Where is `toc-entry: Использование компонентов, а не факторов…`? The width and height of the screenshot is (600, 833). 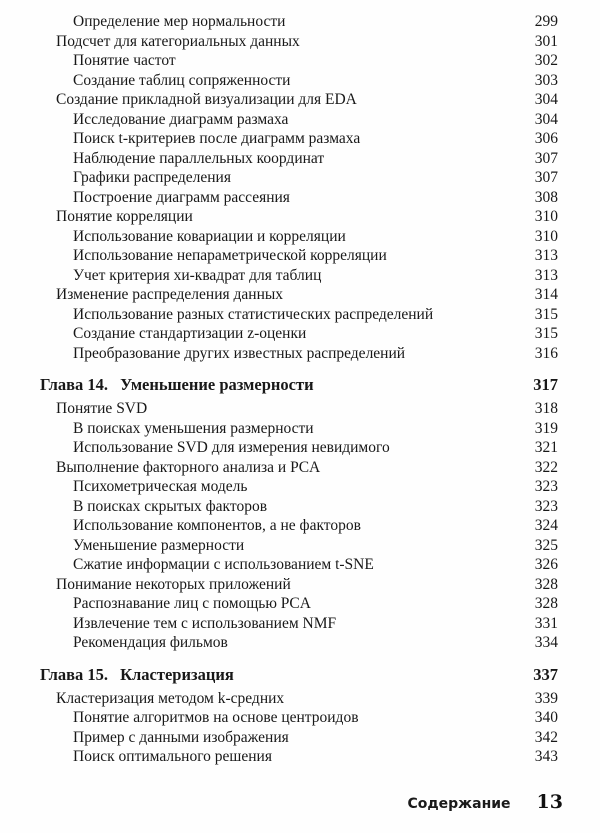 toc-entry: Использование компонентов, а не факторов… is located at coordinates (279, 526).